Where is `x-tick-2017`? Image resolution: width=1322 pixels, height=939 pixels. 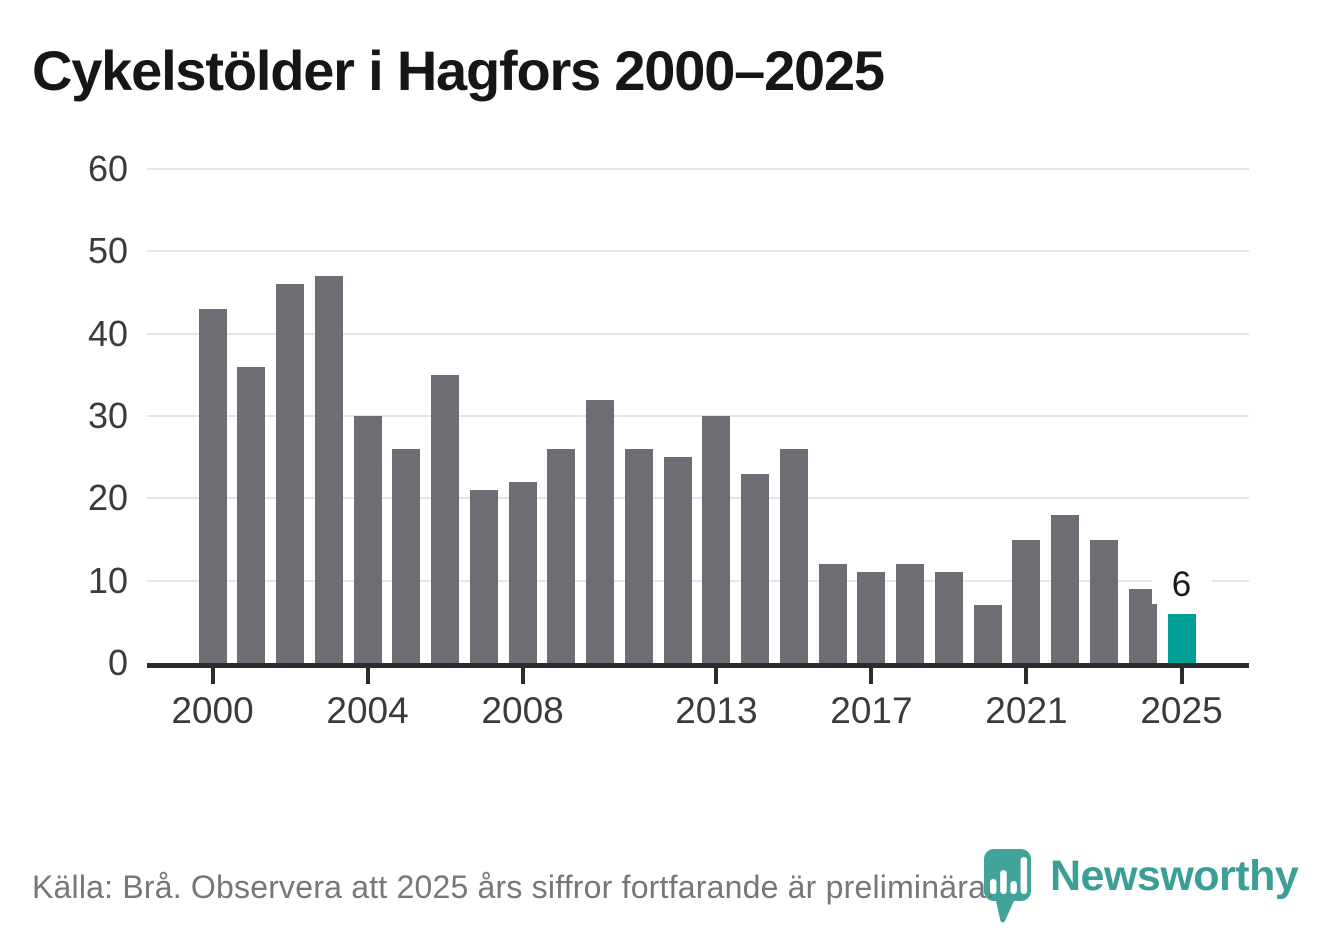
x-tick-2017 is located at coordinates (871, 676).